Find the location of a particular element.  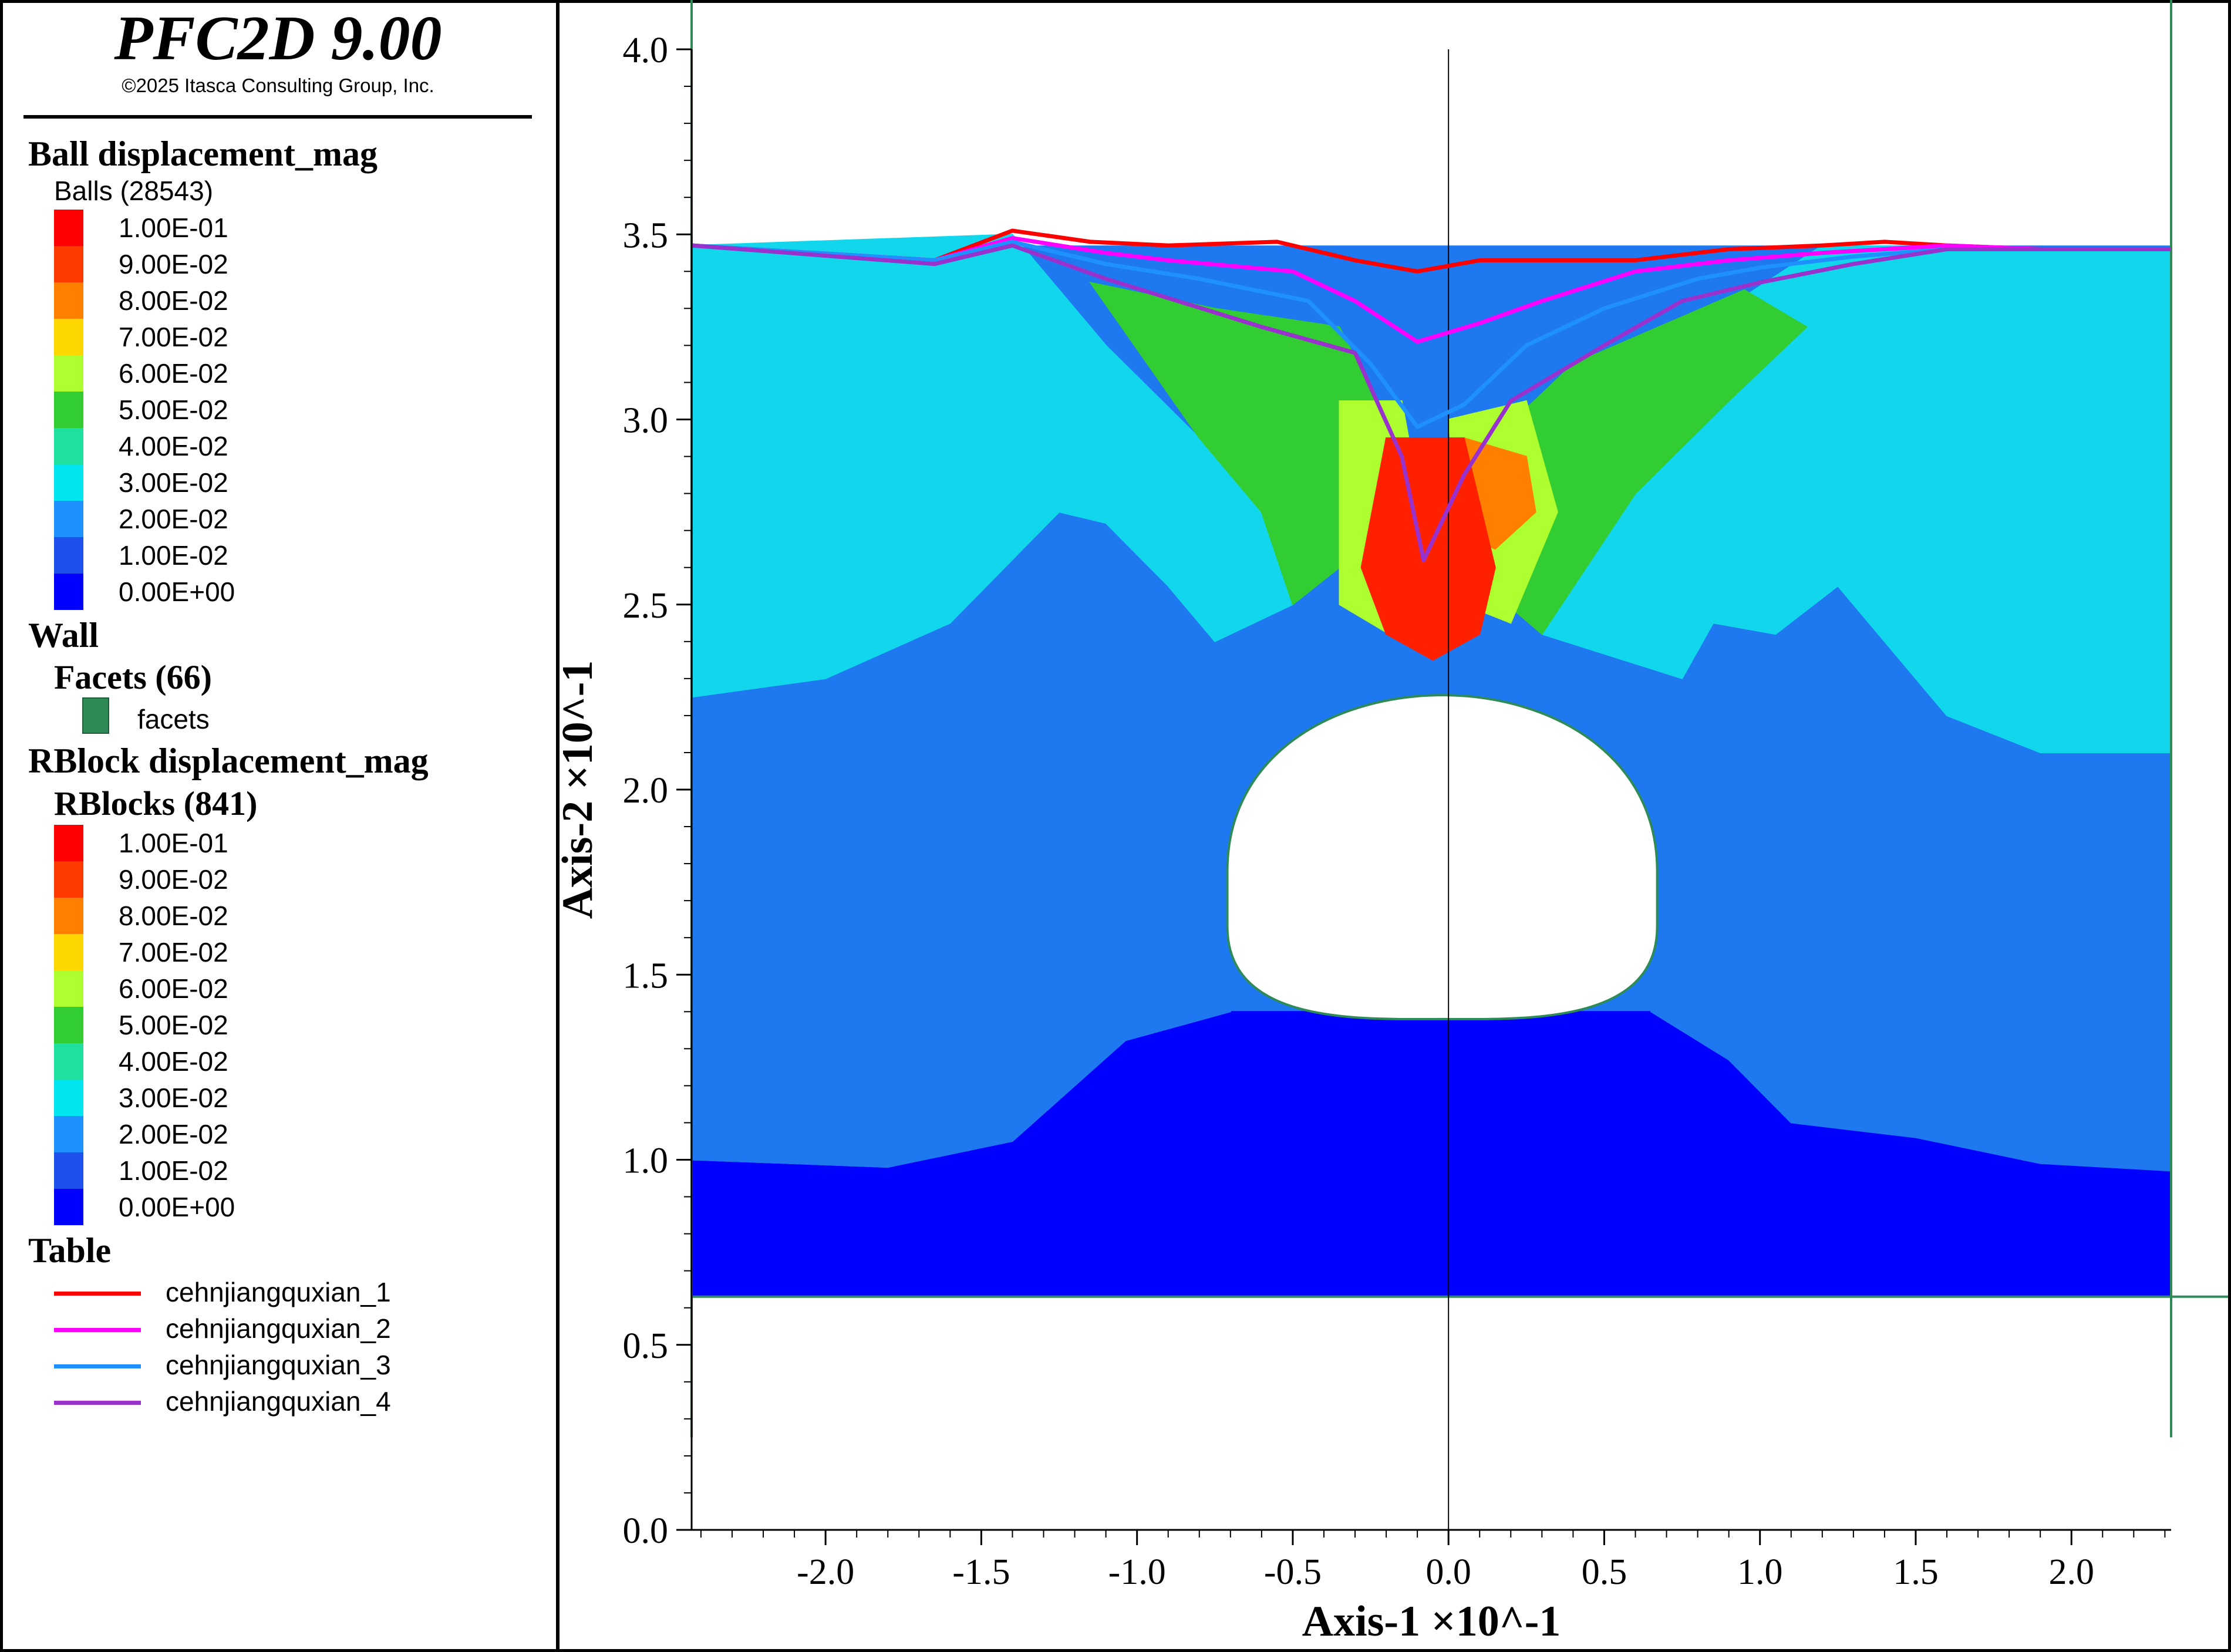

tunnel-group is located at coordinates (1442, 857).